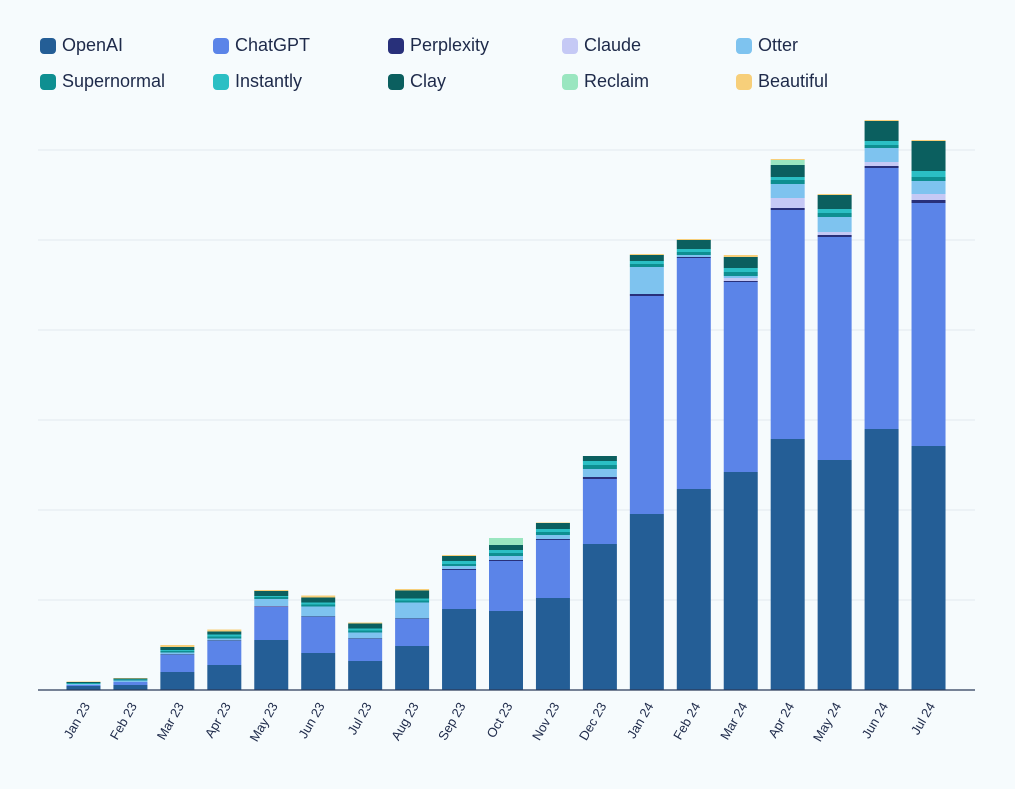  Describe the element at coordinates (781, 720) in the screenshot. I see `x-tick-label: Apr 24` at that location.